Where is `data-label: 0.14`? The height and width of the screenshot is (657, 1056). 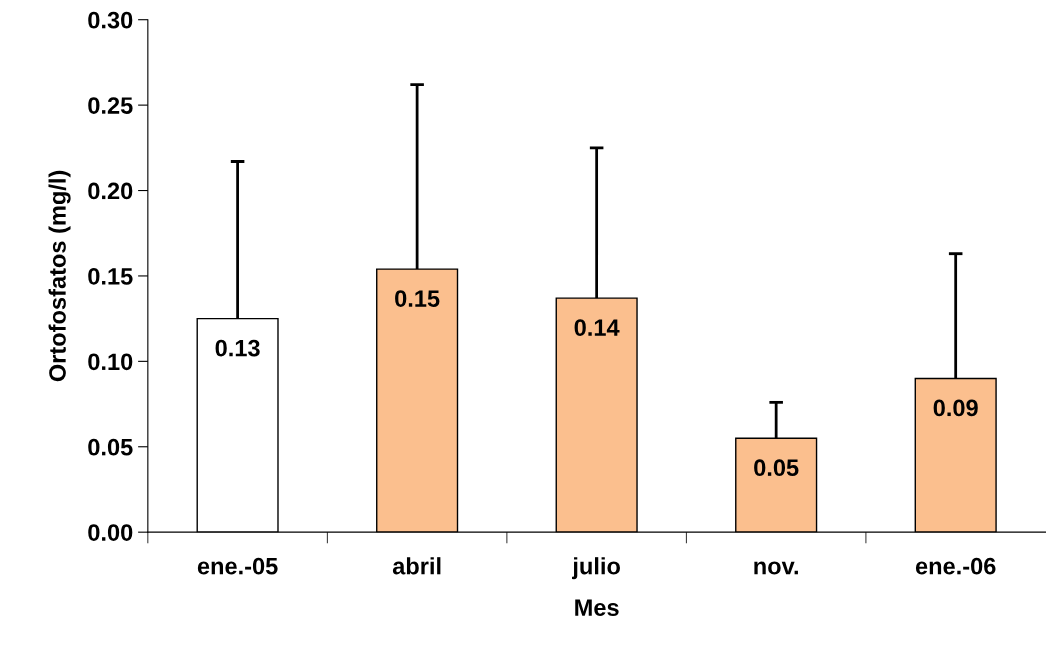 data-label: 0.14 is located at coordinates (597, 327).